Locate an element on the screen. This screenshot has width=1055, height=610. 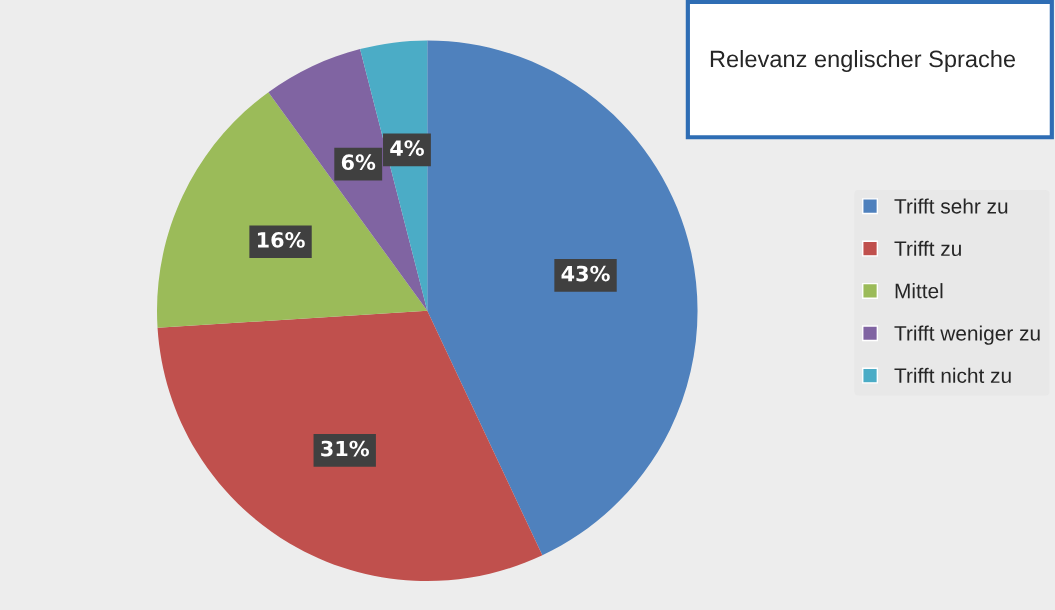
legend-label: Trifft weniger zu is located at coordinates (967, 335).